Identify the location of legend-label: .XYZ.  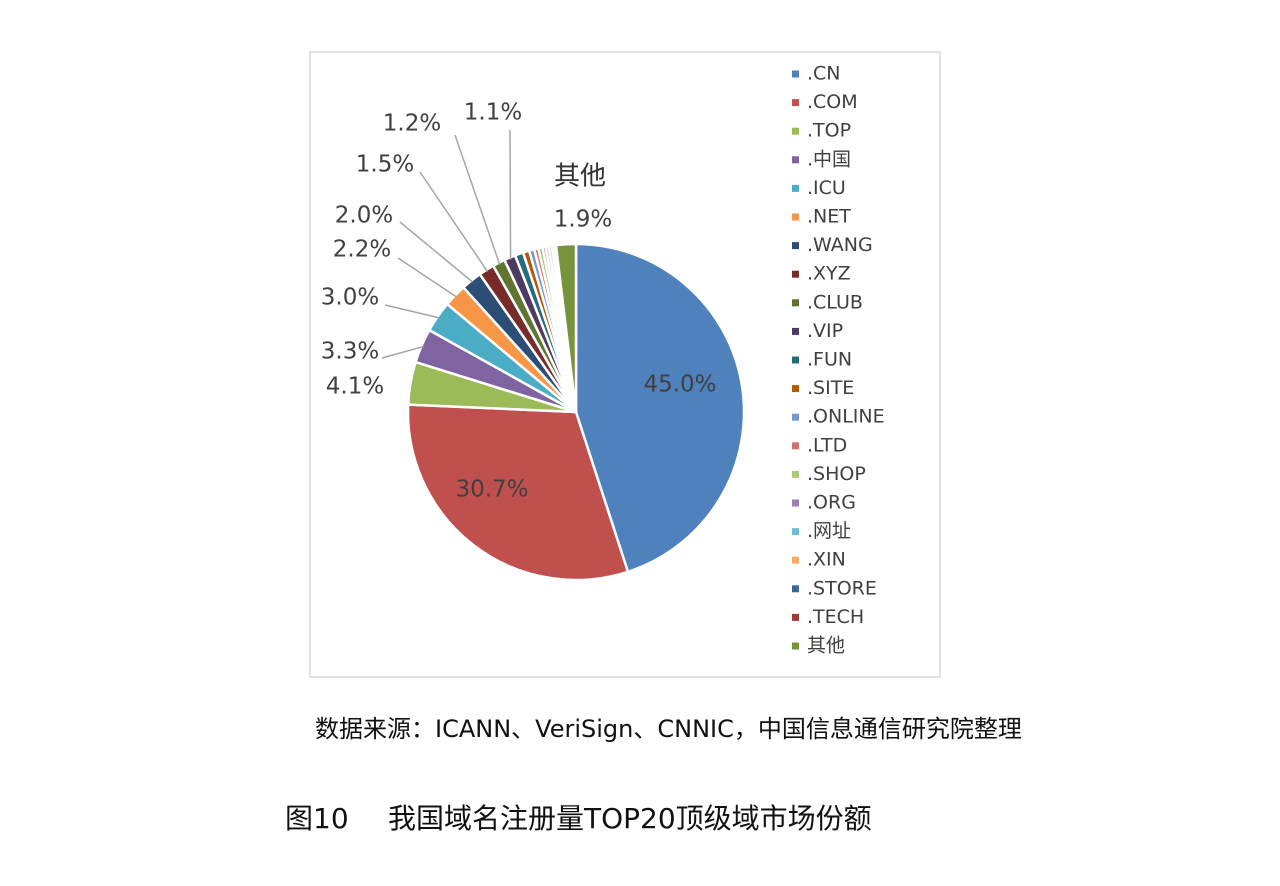
(829, 274).